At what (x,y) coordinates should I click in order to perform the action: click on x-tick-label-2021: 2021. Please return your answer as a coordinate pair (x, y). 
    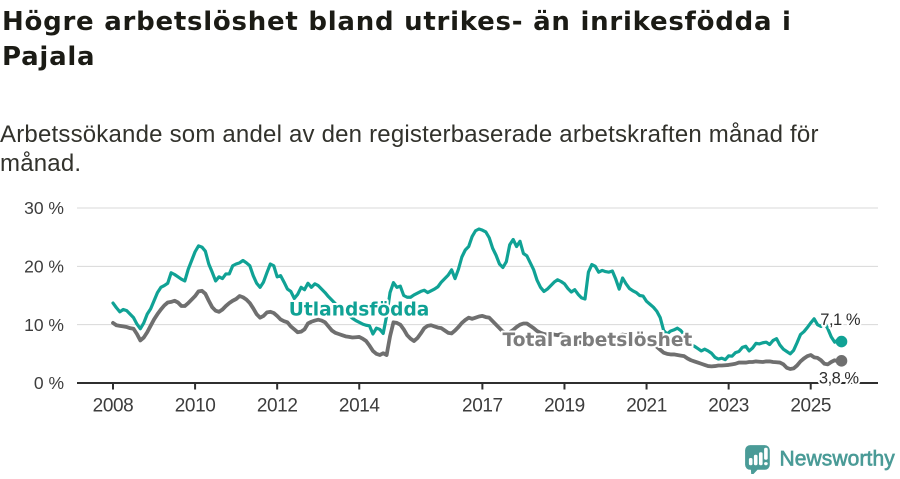
    Looking at the image, I should click on (646, 406).